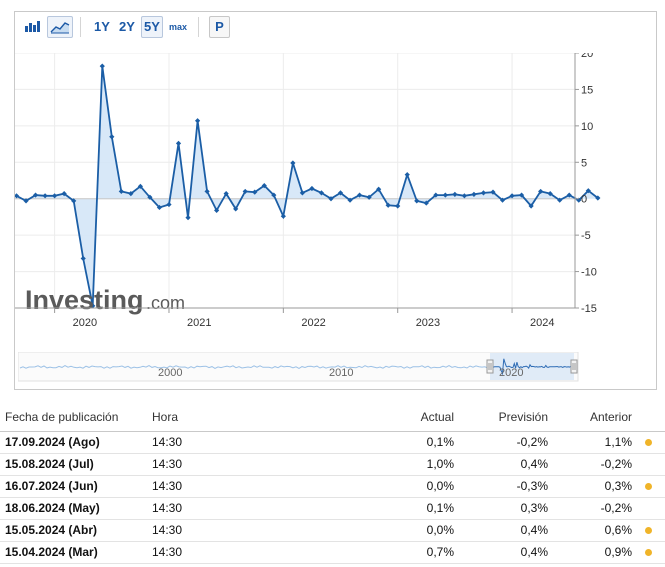  I want to click on row-date: 18.06.2024 (May), so click(76, 508).